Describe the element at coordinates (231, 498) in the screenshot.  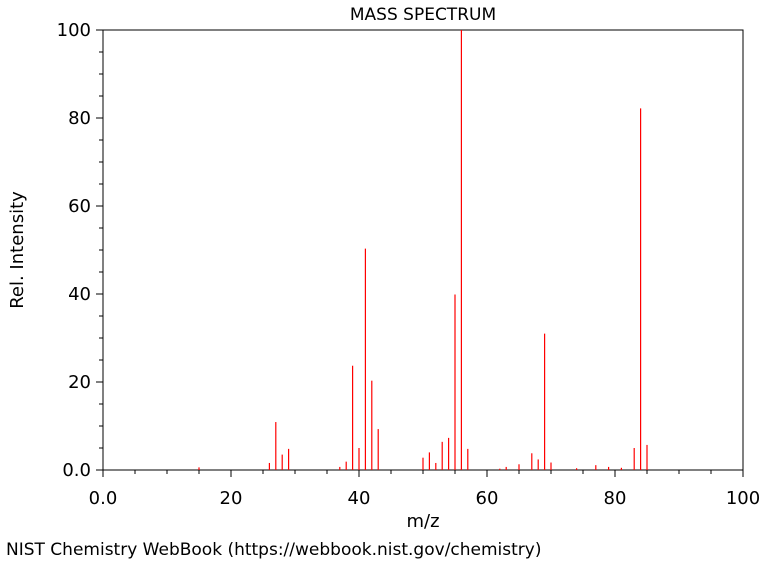
I see `x-tick-label: 20` at that location.